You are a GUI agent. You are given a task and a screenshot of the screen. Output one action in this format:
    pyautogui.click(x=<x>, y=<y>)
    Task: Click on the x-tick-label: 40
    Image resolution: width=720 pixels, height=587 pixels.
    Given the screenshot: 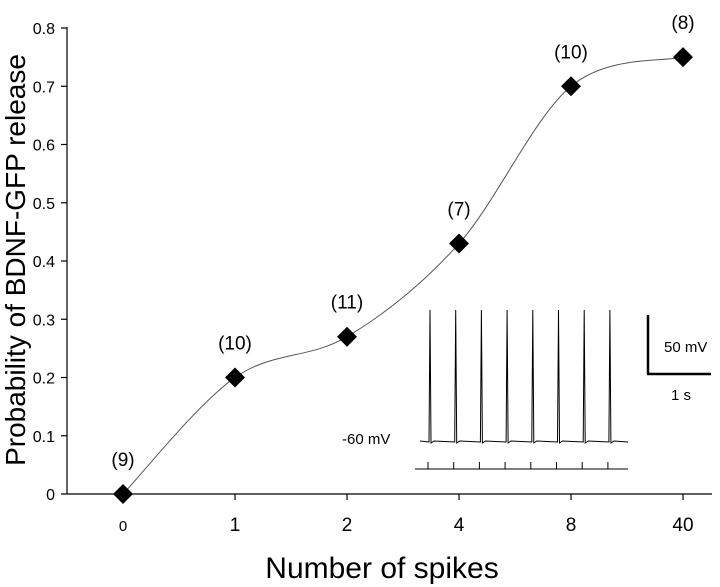 What is the action you would take?
    pyautogui.click(x=682, y=525)
    